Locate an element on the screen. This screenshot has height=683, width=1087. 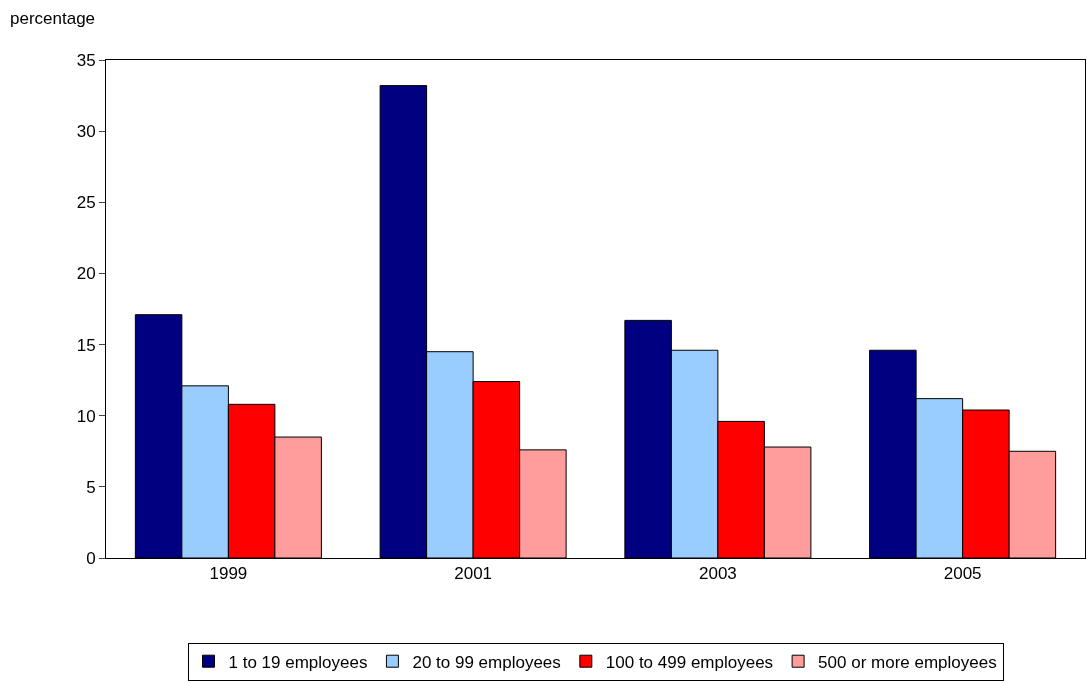
legend-label: 500 or more employees is located at coordinates (907, 662).